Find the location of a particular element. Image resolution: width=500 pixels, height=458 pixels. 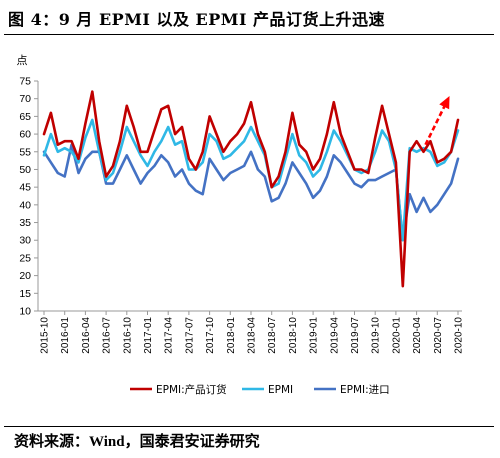

source-rule is located at coordinates (249, 426).